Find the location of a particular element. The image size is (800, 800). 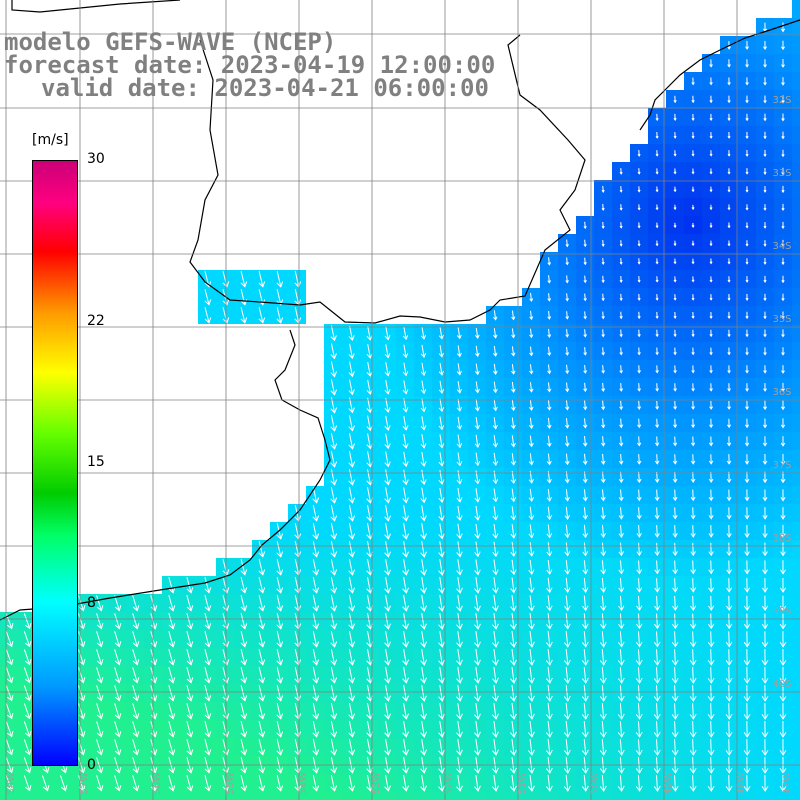

longitude-labels: 58W 57W 56W 55W 54W 53W 52W 51W 50W 49W 48W 47W is located at coordinates (399, 783).